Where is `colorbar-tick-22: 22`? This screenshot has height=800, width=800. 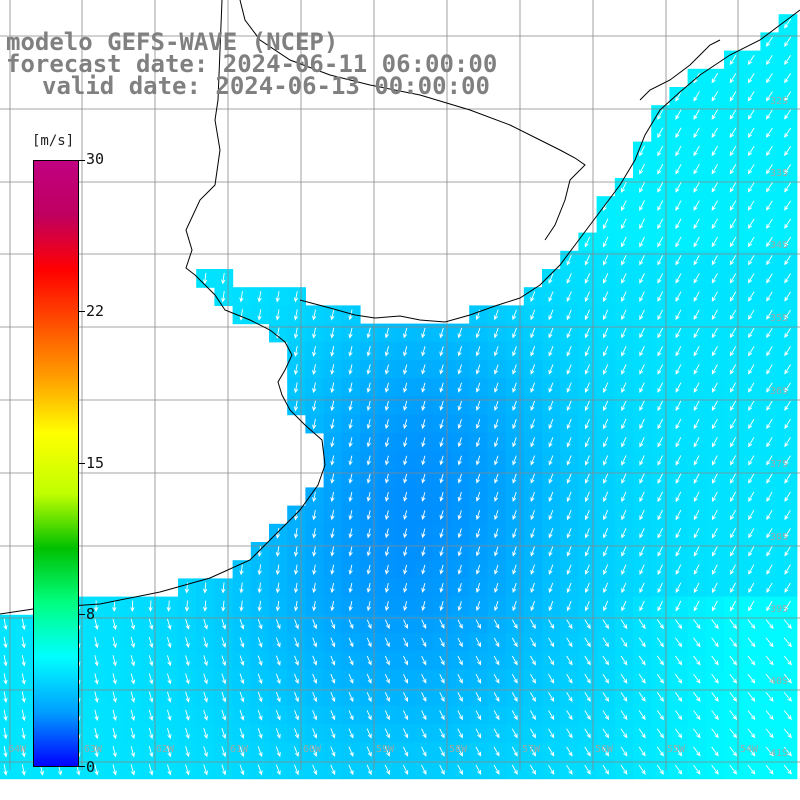 colorbar-tick-22: 22 is located at coordinates (95, 311).